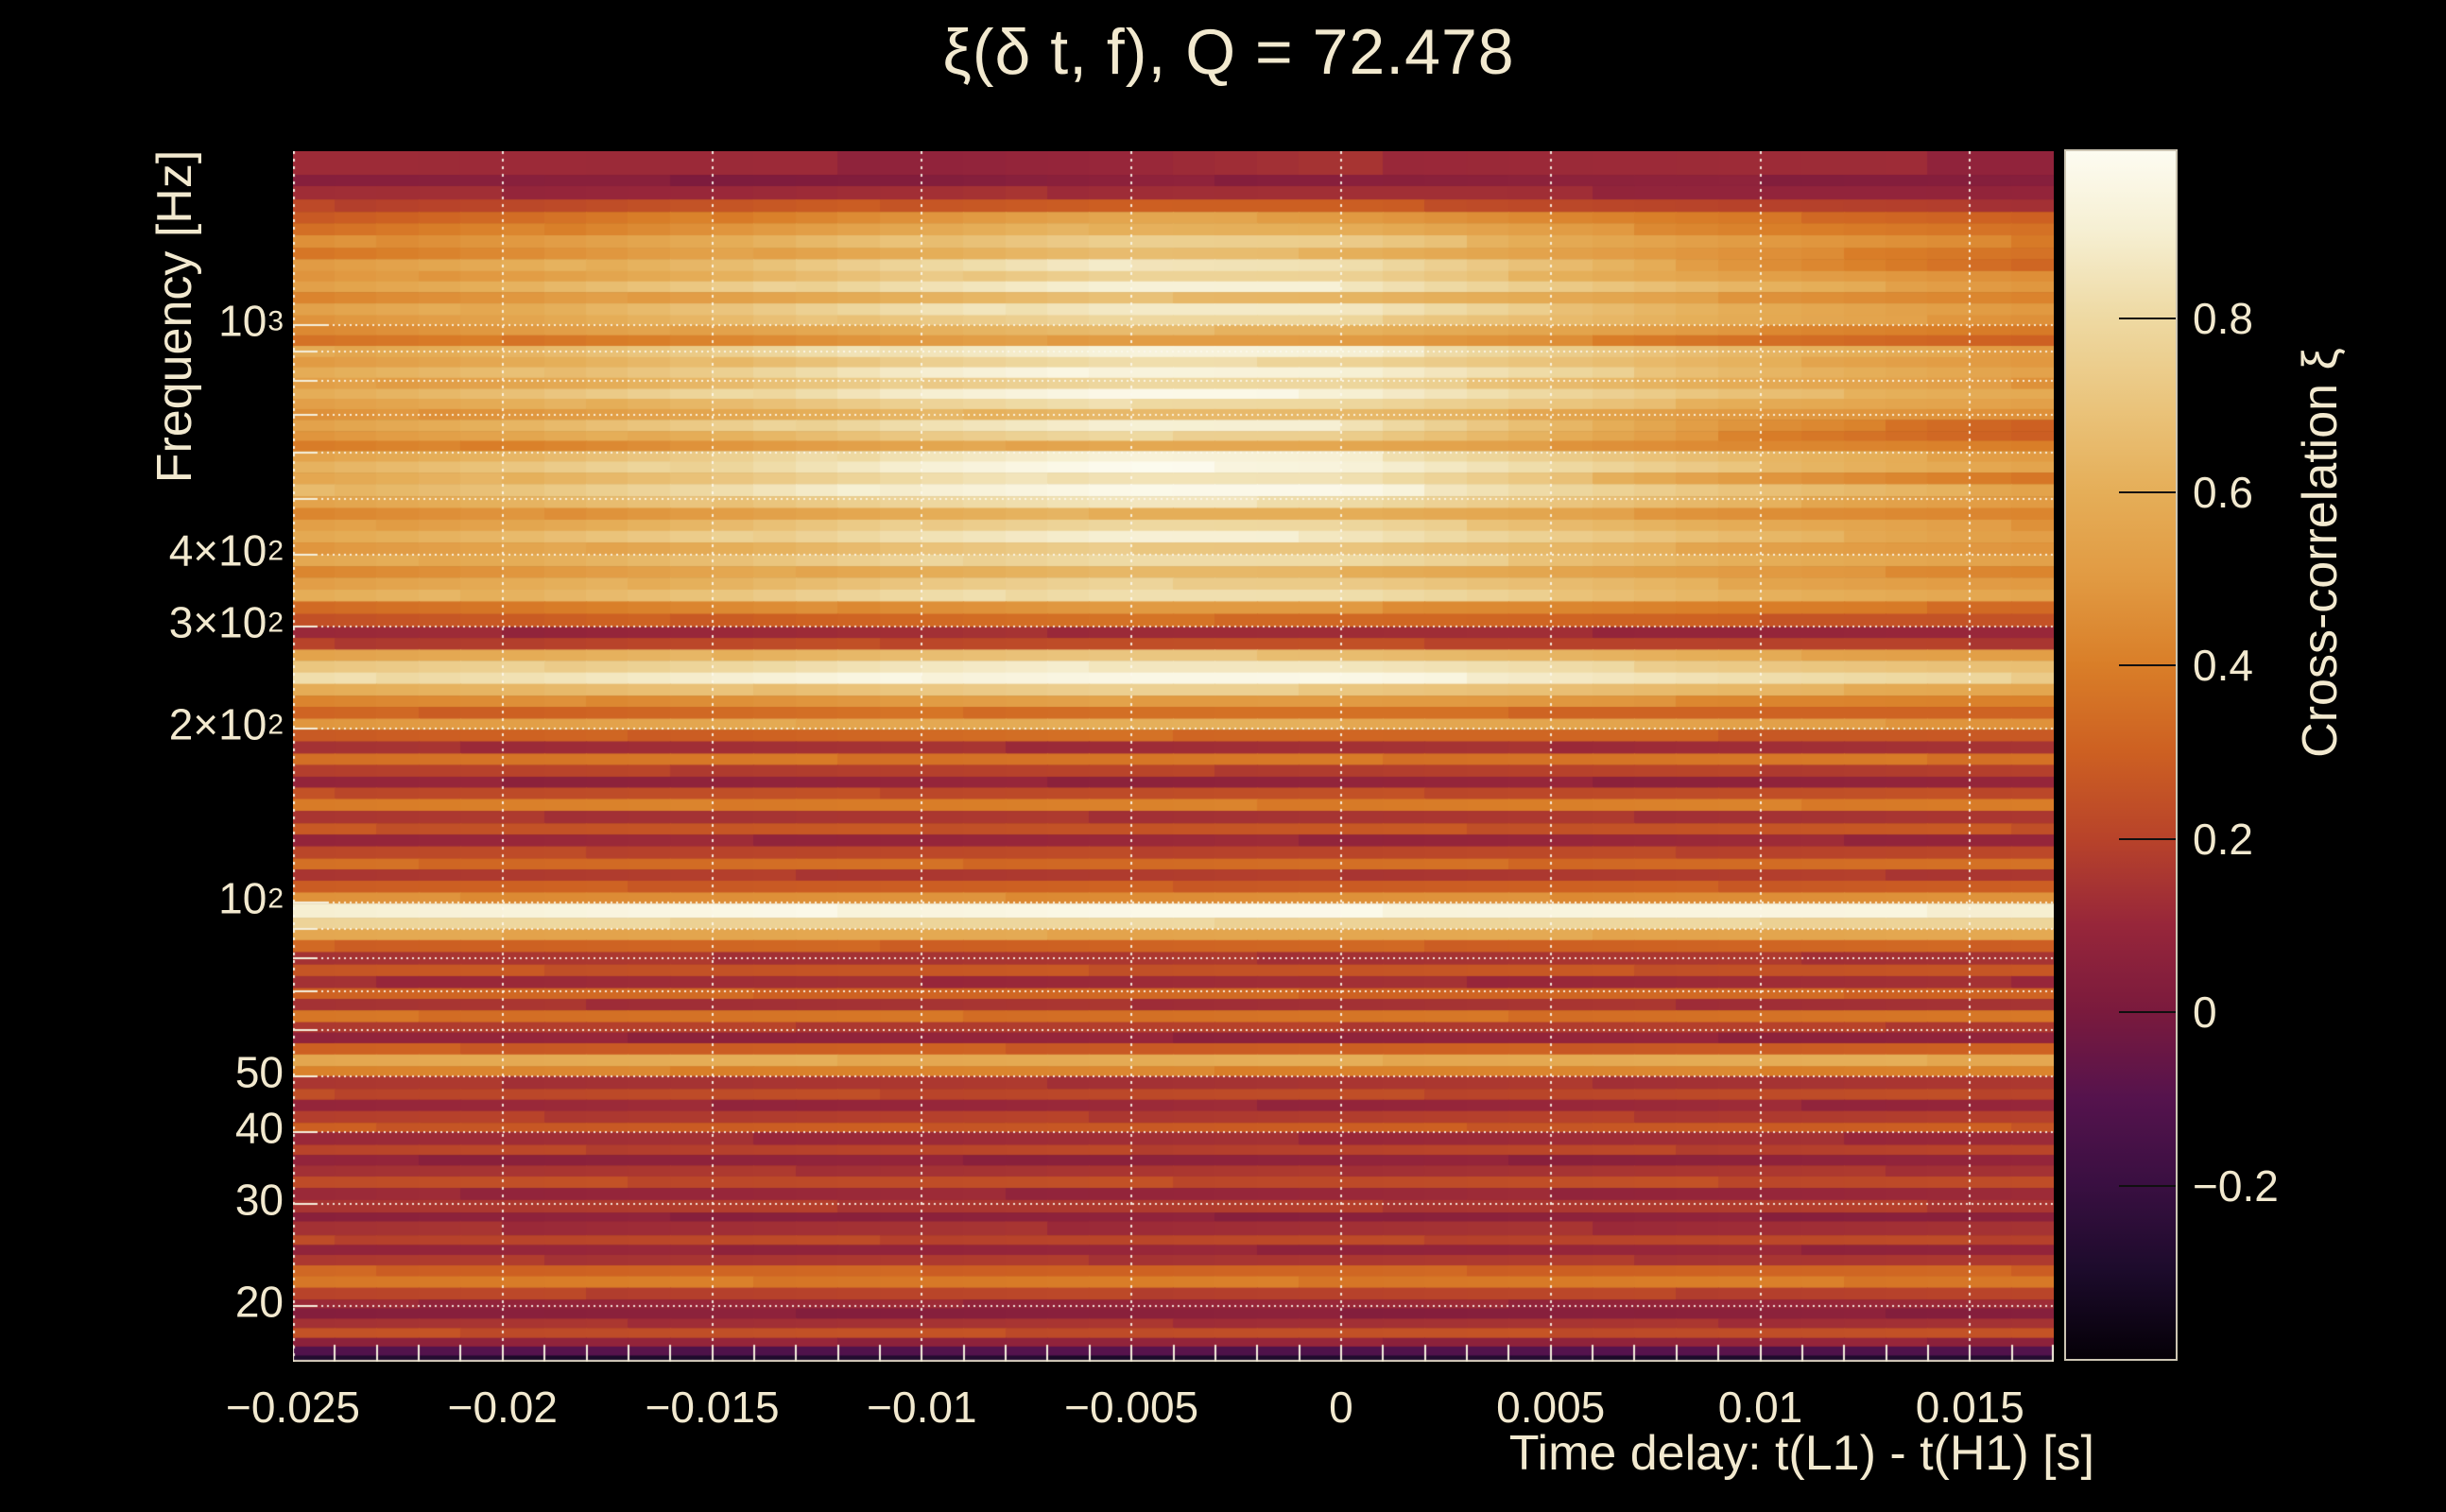 This screenshot has height=1512, width=2446. Describe the element at coordinates (175, 316) in the screenshot. I see `y-axis-label: Frequency [Hz]` at that location.